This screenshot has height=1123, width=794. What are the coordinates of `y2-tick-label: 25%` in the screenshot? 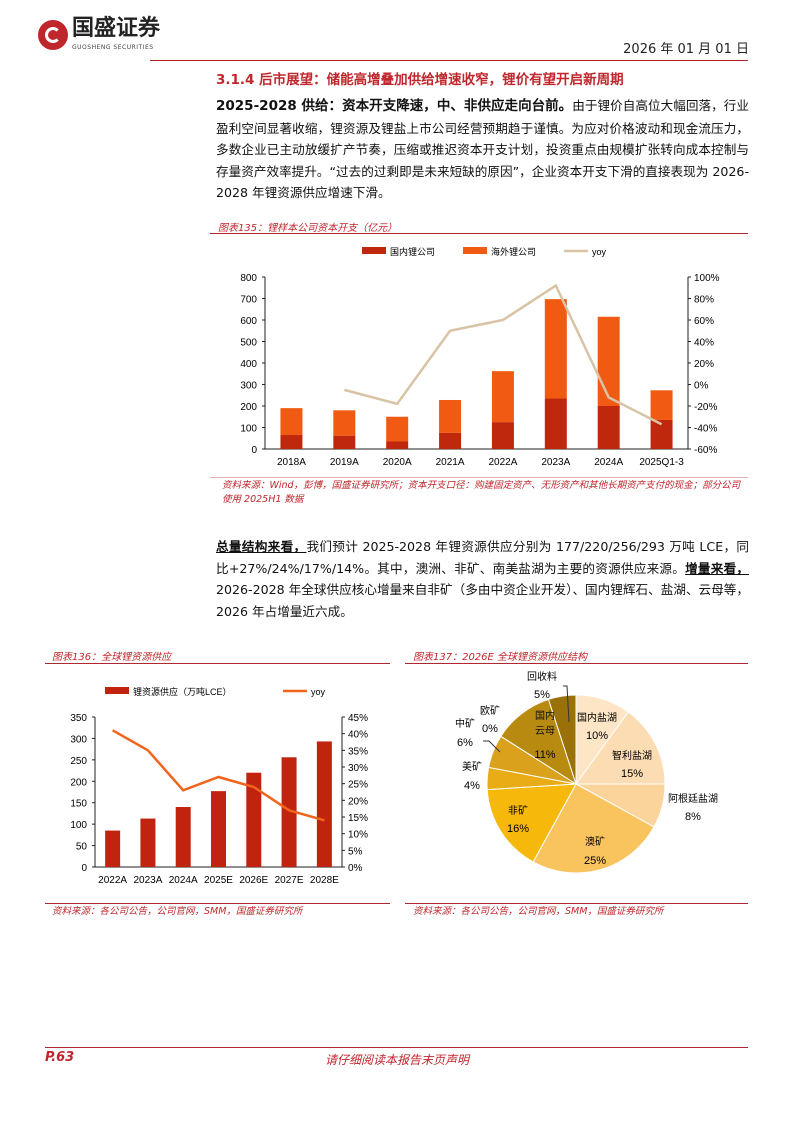 It's located at (358, 785).